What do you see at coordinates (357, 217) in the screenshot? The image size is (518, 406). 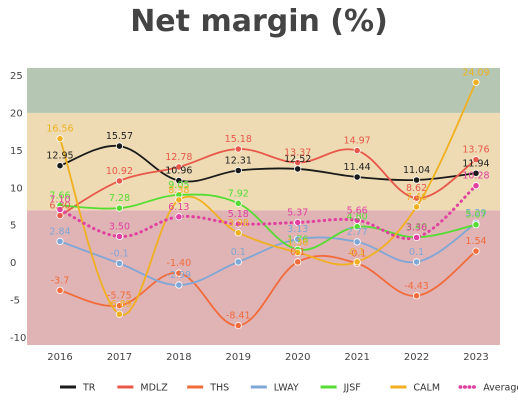 I see `data-label-jjsf: 4.80` at bounding box center [357, 217].